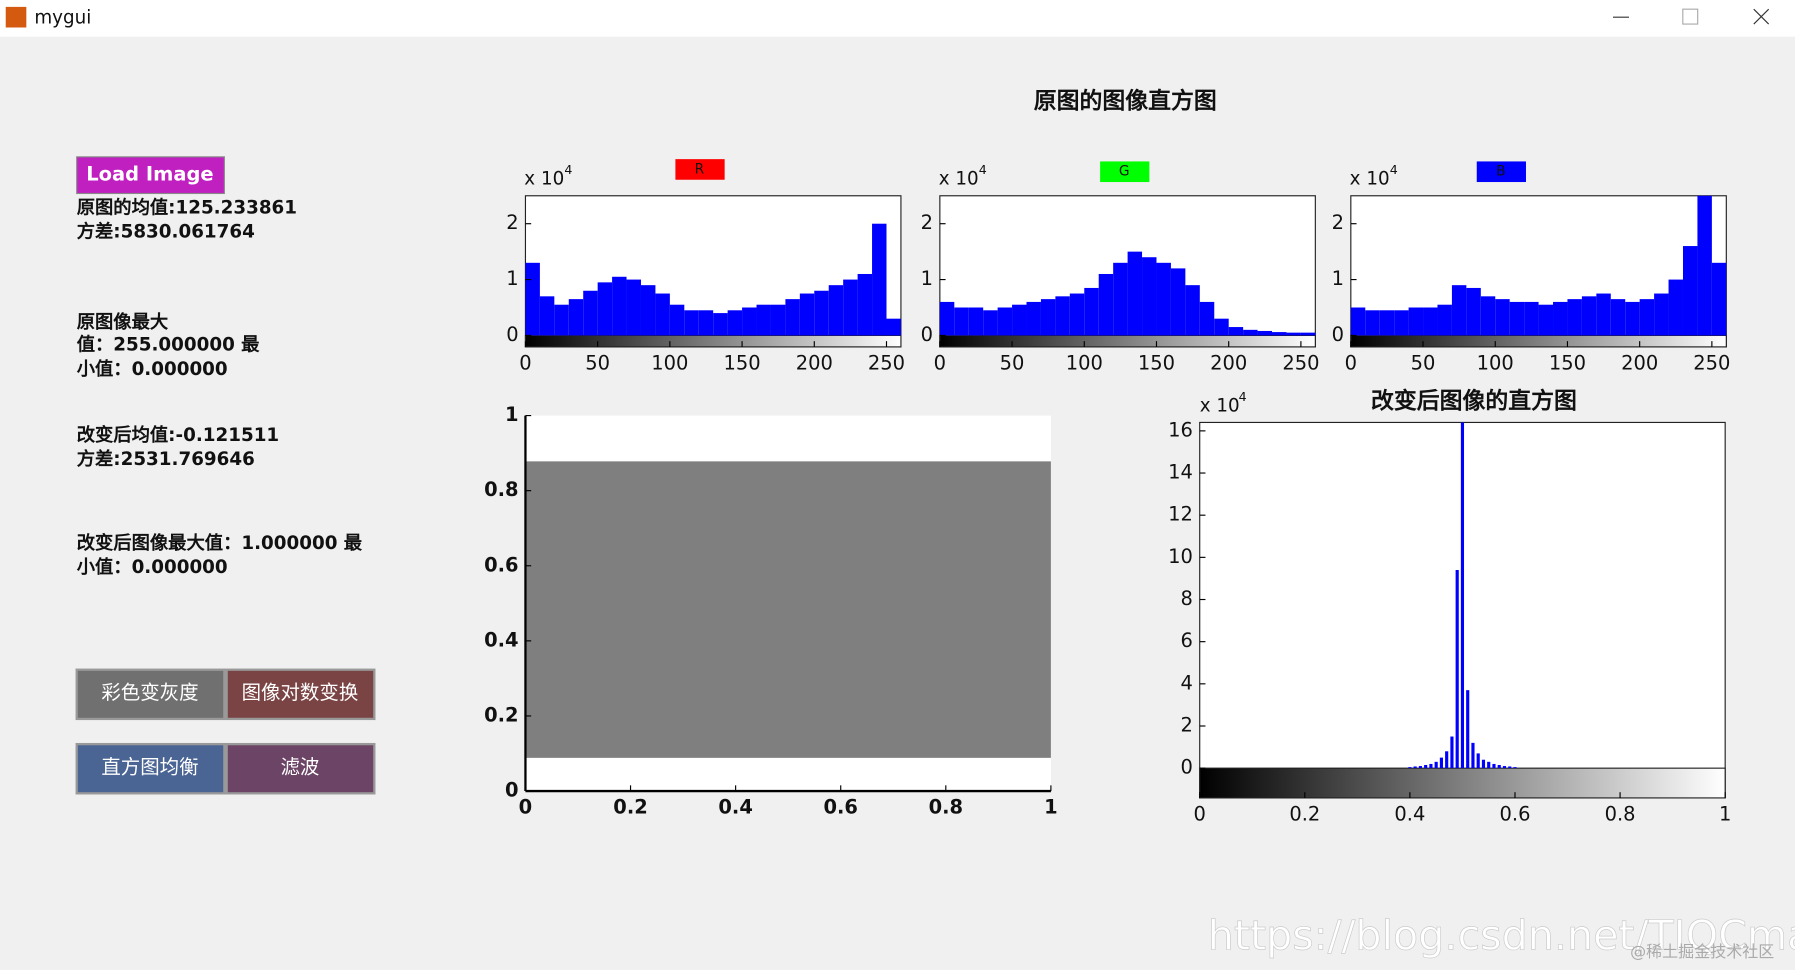 This screenshot has width=1795, height=970. I want to click on colorbar, so click(1127, 341).